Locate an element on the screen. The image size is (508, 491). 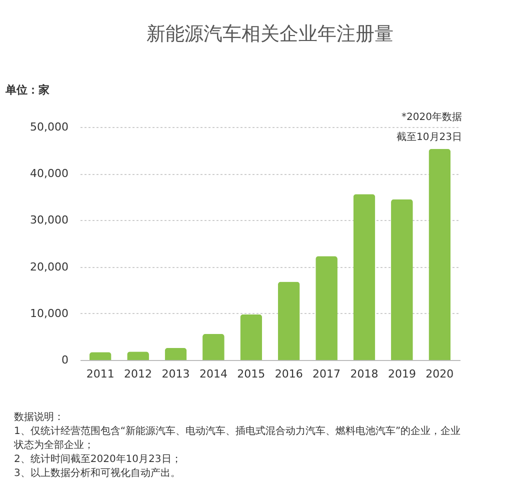
chart-title: 新能源汽车相关企业年注册量 is located at coordinates (270, 34).